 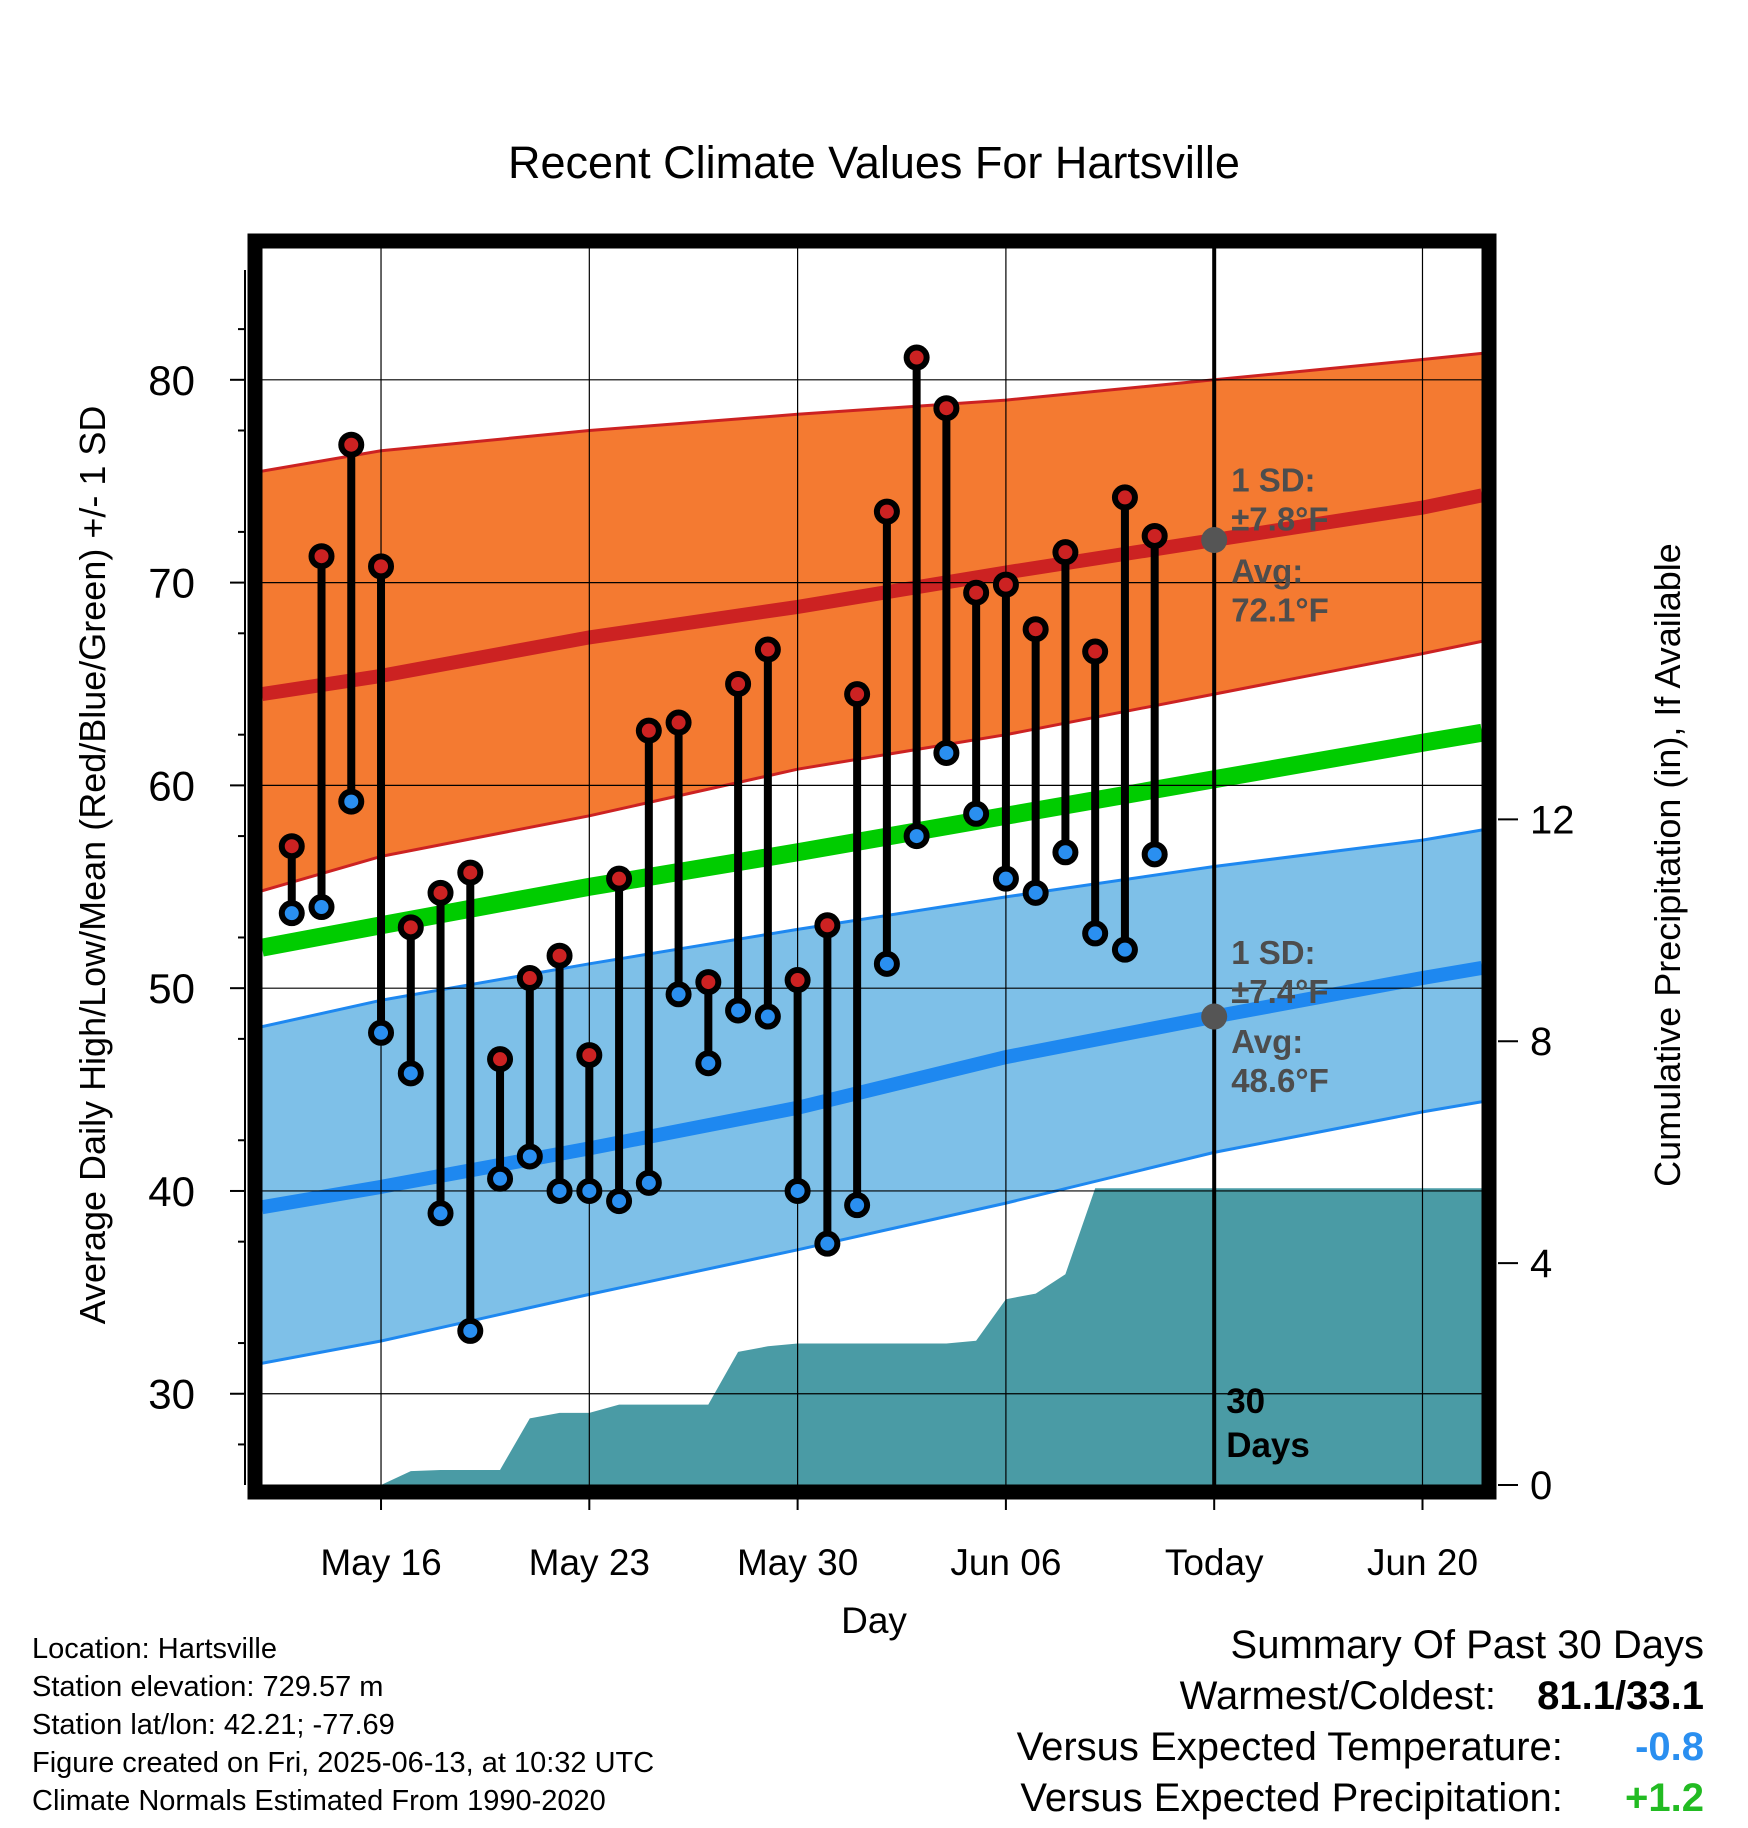 What do you see at coordinates (213, 1725) in the screenshot?
I see `latlon-text: Station lat/lon: 42.21; -77.69` at bounding box center [213, 1725].